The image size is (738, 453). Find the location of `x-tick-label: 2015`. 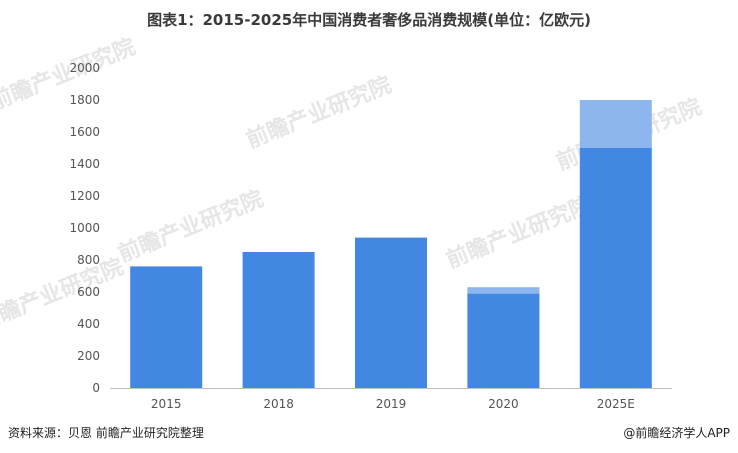

x-tick-label: 2015 is located at coordinates (166, 404).